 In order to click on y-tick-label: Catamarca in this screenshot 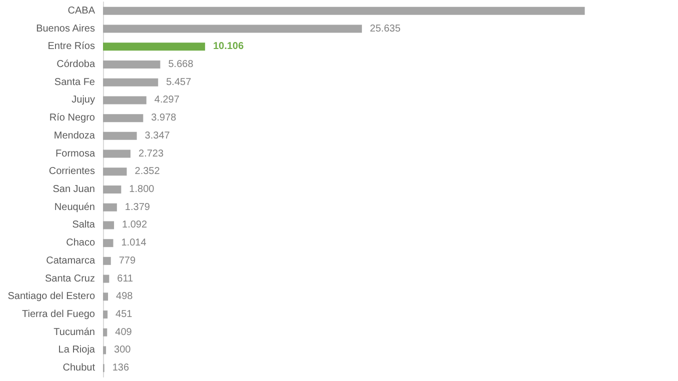, I will do `click(71, 260)`.